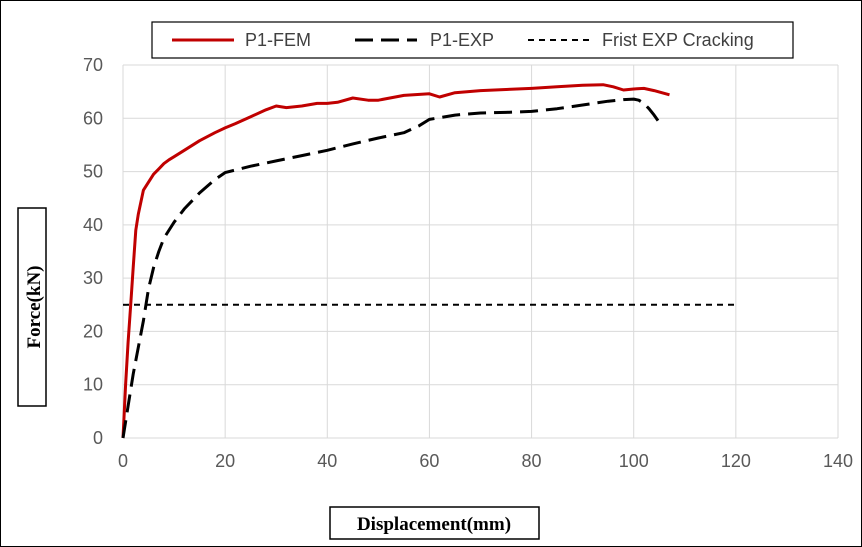  What do you see at coordinates (123, 461) in the screenshot?
I see `x-tick-label: 0` at bounding box center [123, 461].